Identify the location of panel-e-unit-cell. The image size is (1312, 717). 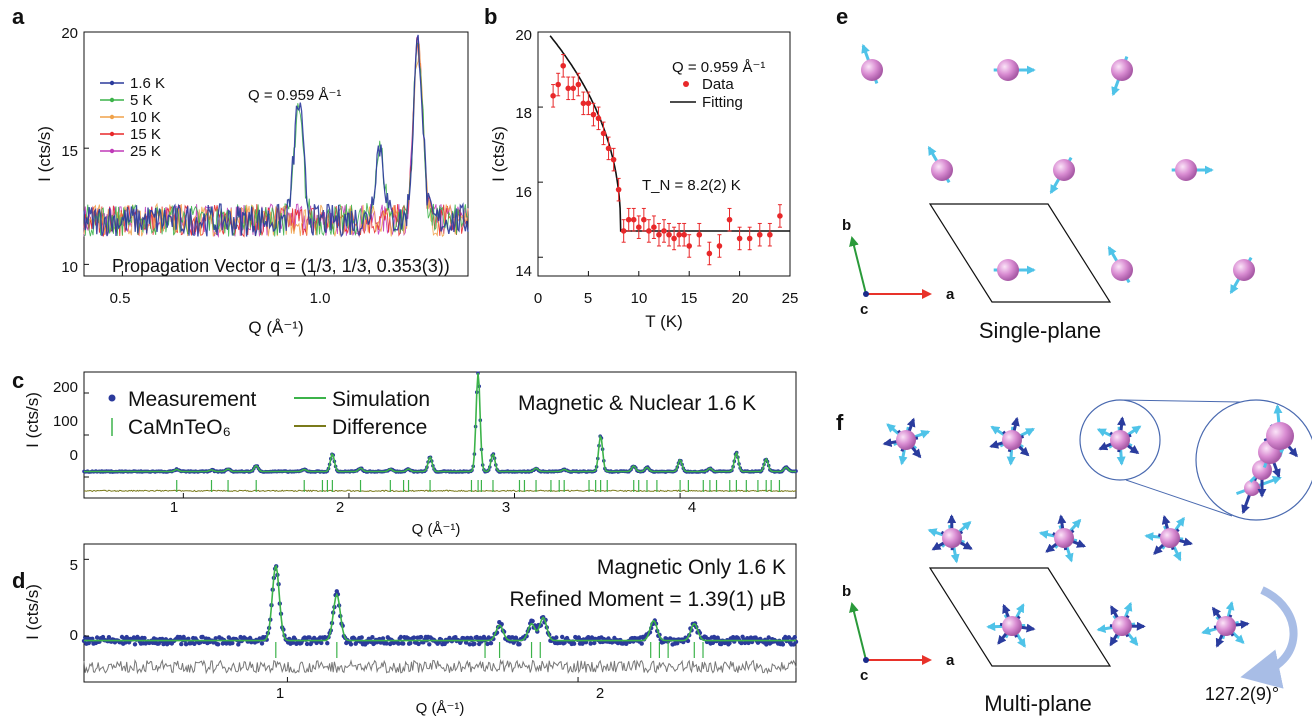
(1020, 253).